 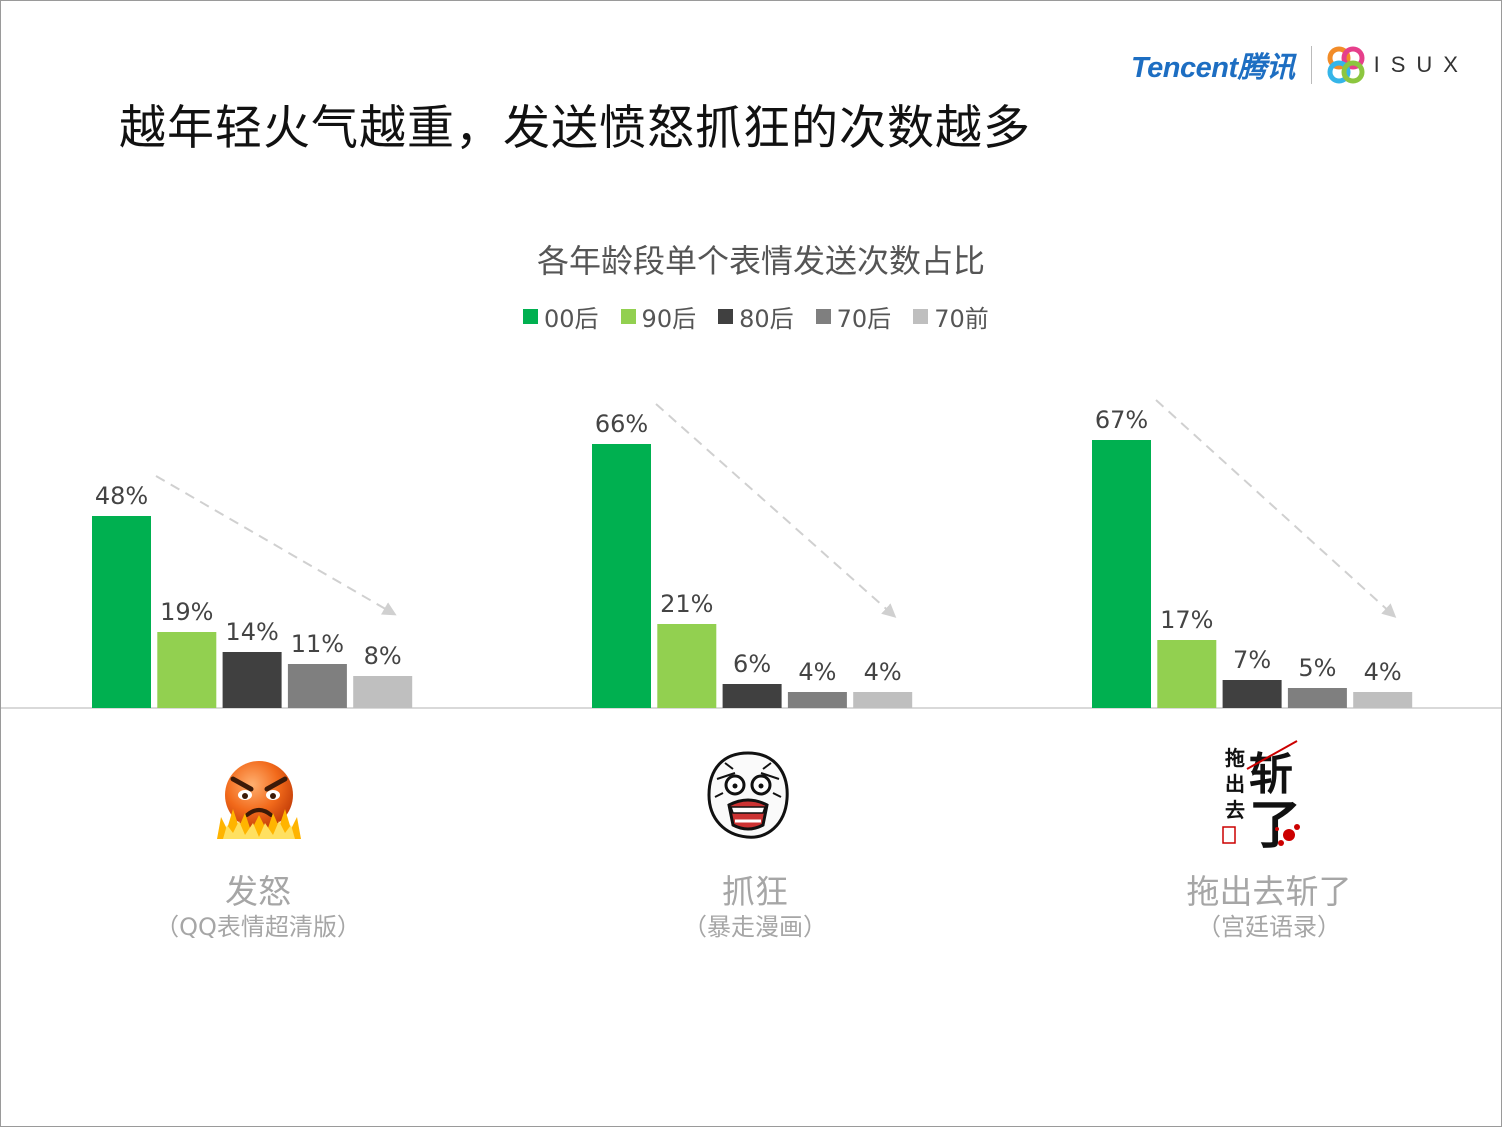 What do you see at coordinates (961, 319) in the screenshot?
I see `legend-label: 70前` at bounding box center [961, 319].